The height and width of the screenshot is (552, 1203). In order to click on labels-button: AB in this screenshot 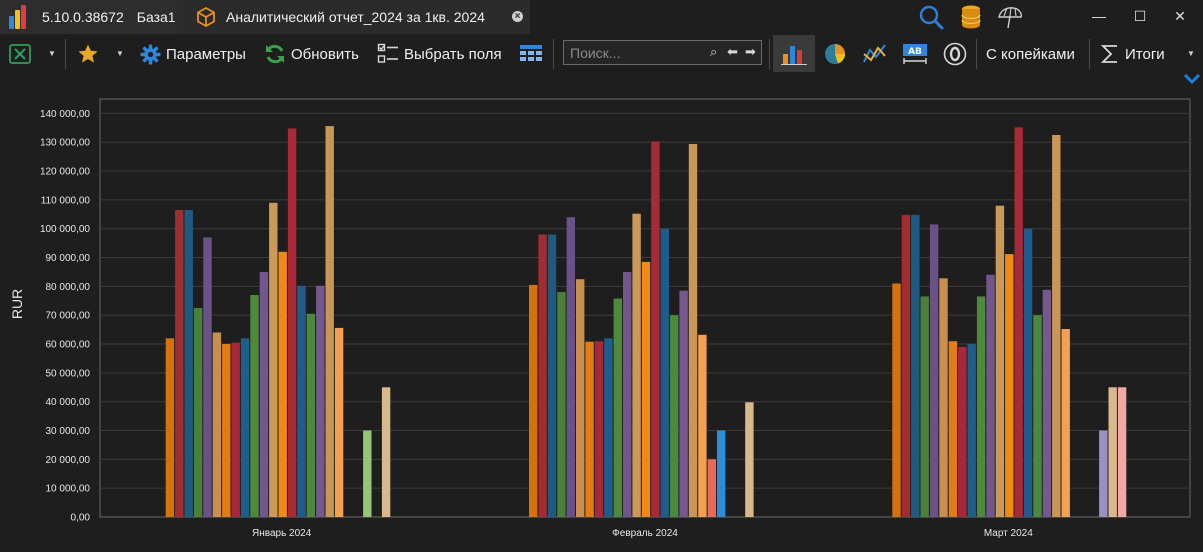, I will do `click(915, 54)`.